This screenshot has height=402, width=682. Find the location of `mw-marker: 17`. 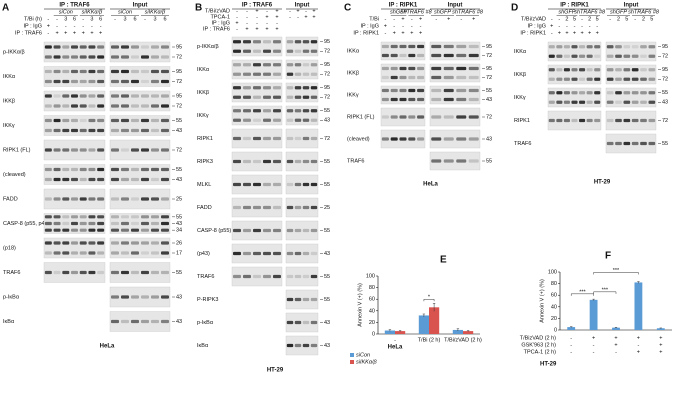

mw-marker: 17 is located at coordinates (179, 253).